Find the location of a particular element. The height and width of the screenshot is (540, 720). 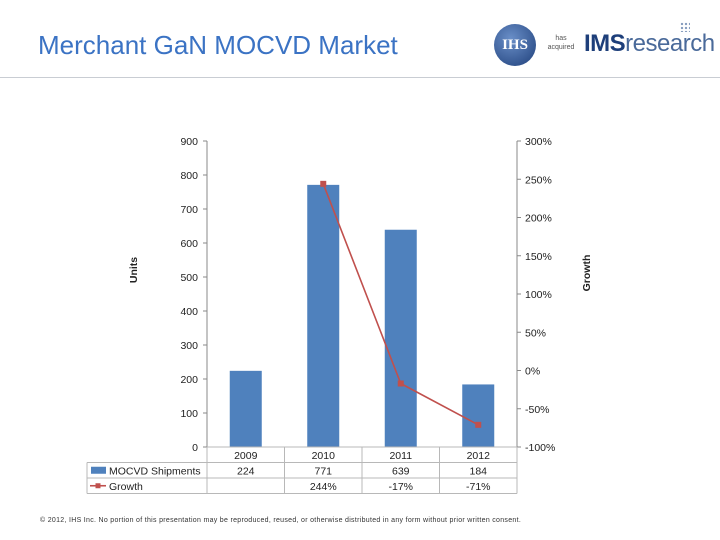

legend-key-shipments is located at coordinates (98, 470).